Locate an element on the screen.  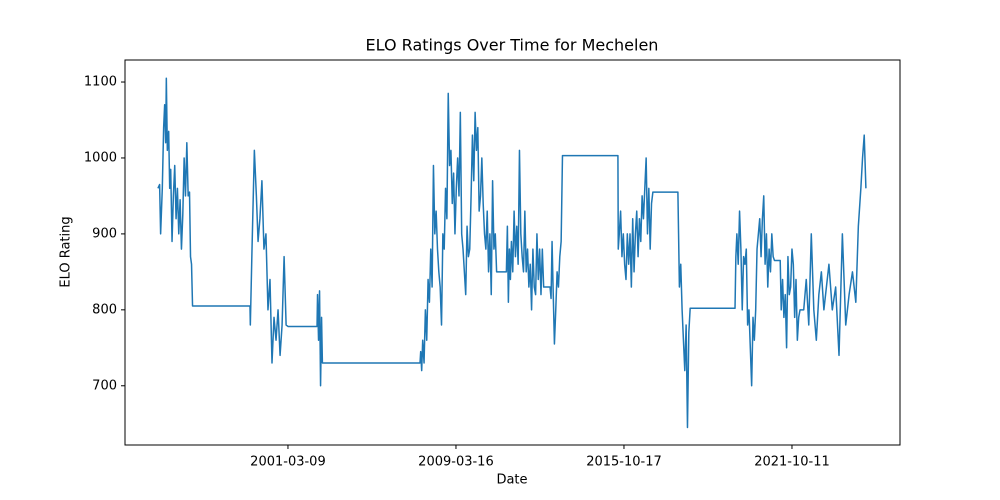
x-tick-label: 2015-10-17 is located at coordinates (624, 462).